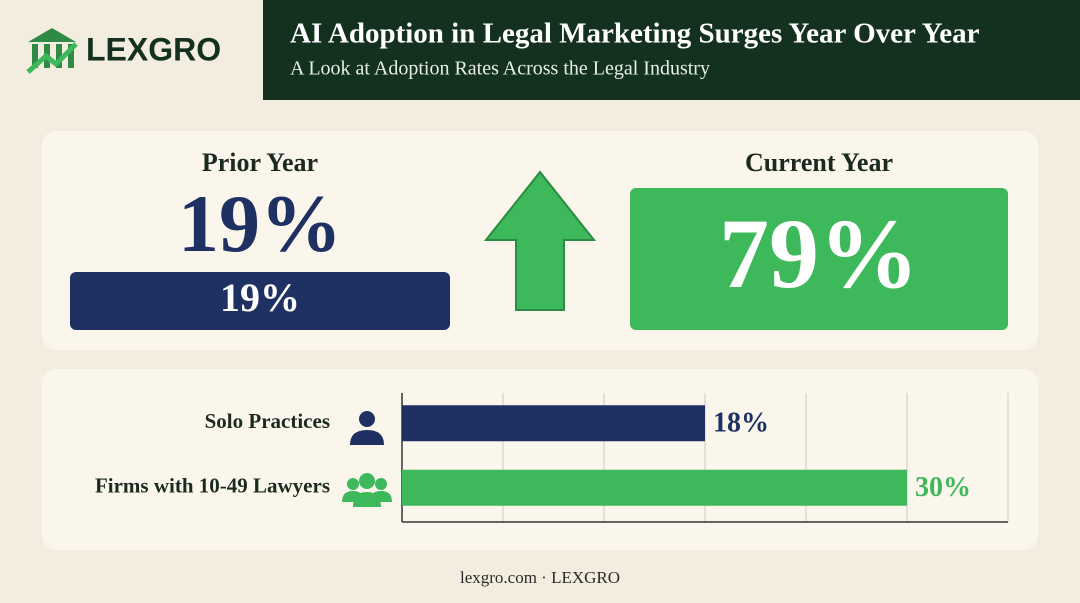 The image size is (1080, 603). Describe the element at coordinates (819, 253) in the screenshot. I see `current-value: 79%` at that location.